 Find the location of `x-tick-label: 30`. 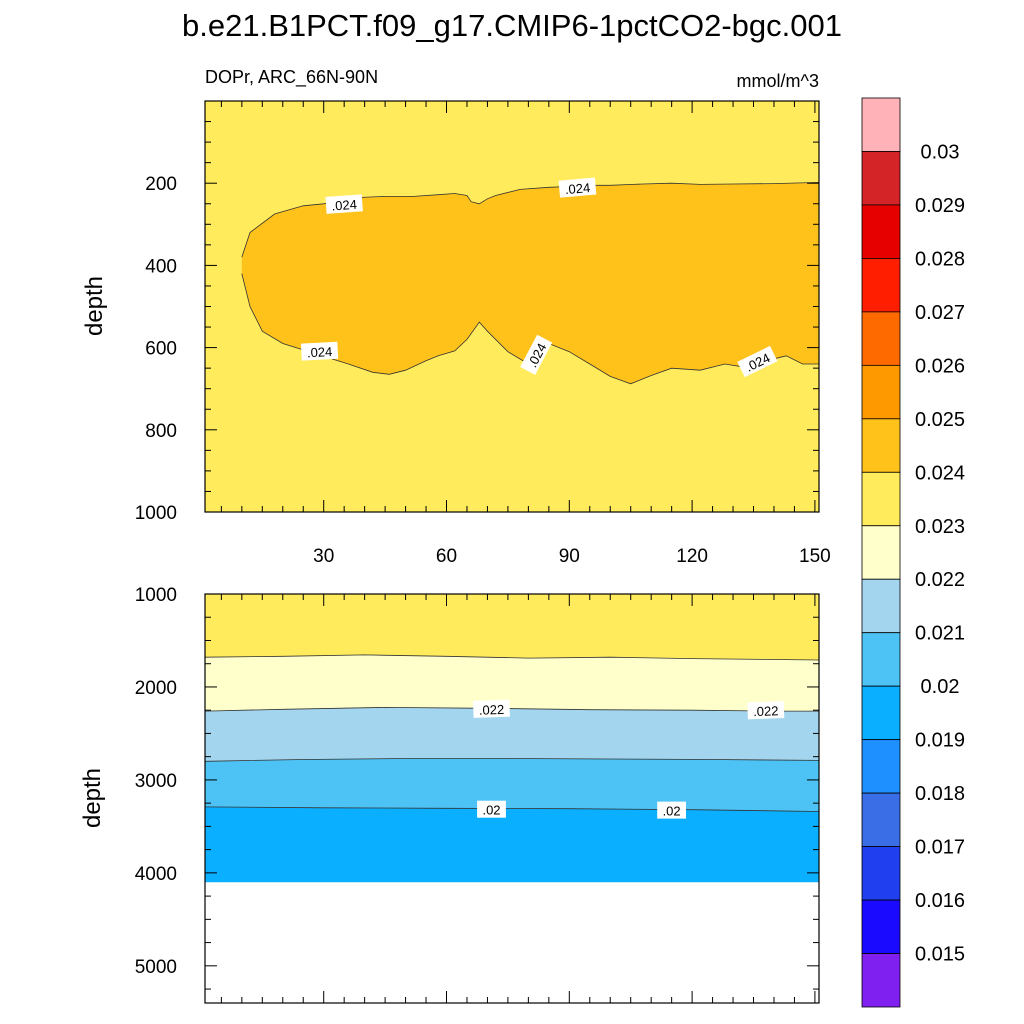

x-tick-label: 30 is located at coordinates (323, 556).